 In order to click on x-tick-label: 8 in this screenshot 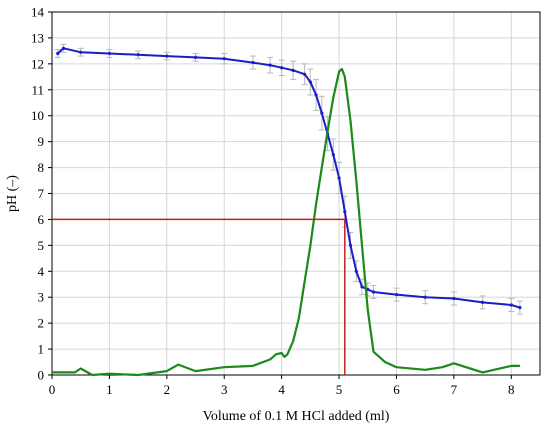, I will do `click(511, 389)`.